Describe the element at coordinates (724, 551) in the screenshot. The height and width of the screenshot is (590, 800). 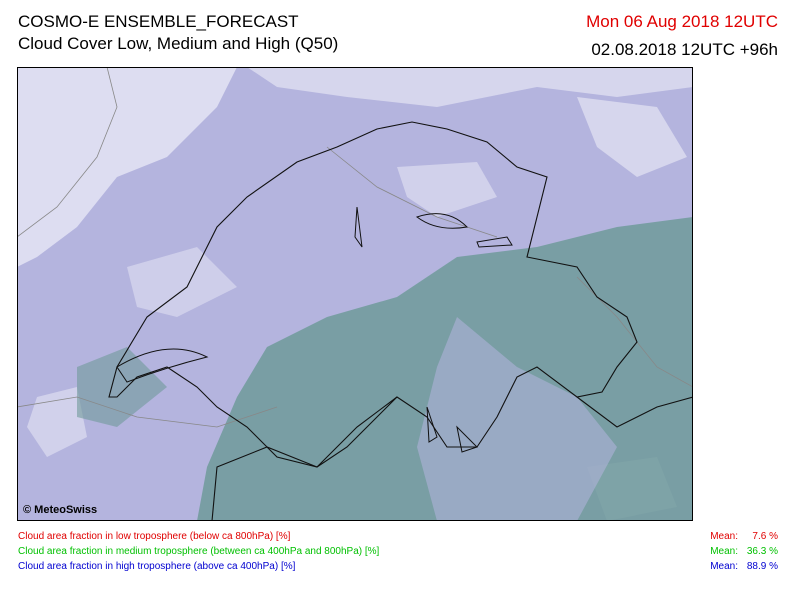
I see `mean-label-medium: Mean:` at that location.